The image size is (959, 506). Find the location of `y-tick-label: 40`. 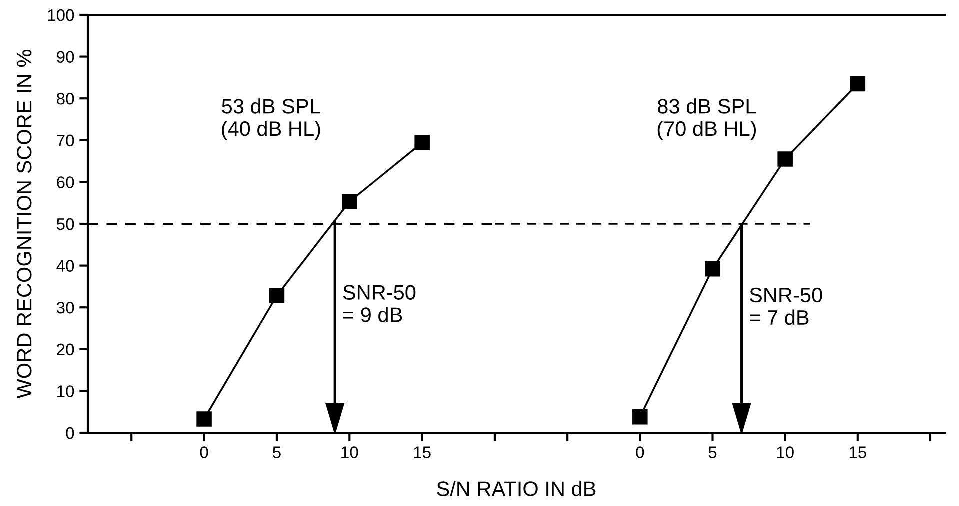

y-tick-label: 40 is located at coordinates (65, 266).